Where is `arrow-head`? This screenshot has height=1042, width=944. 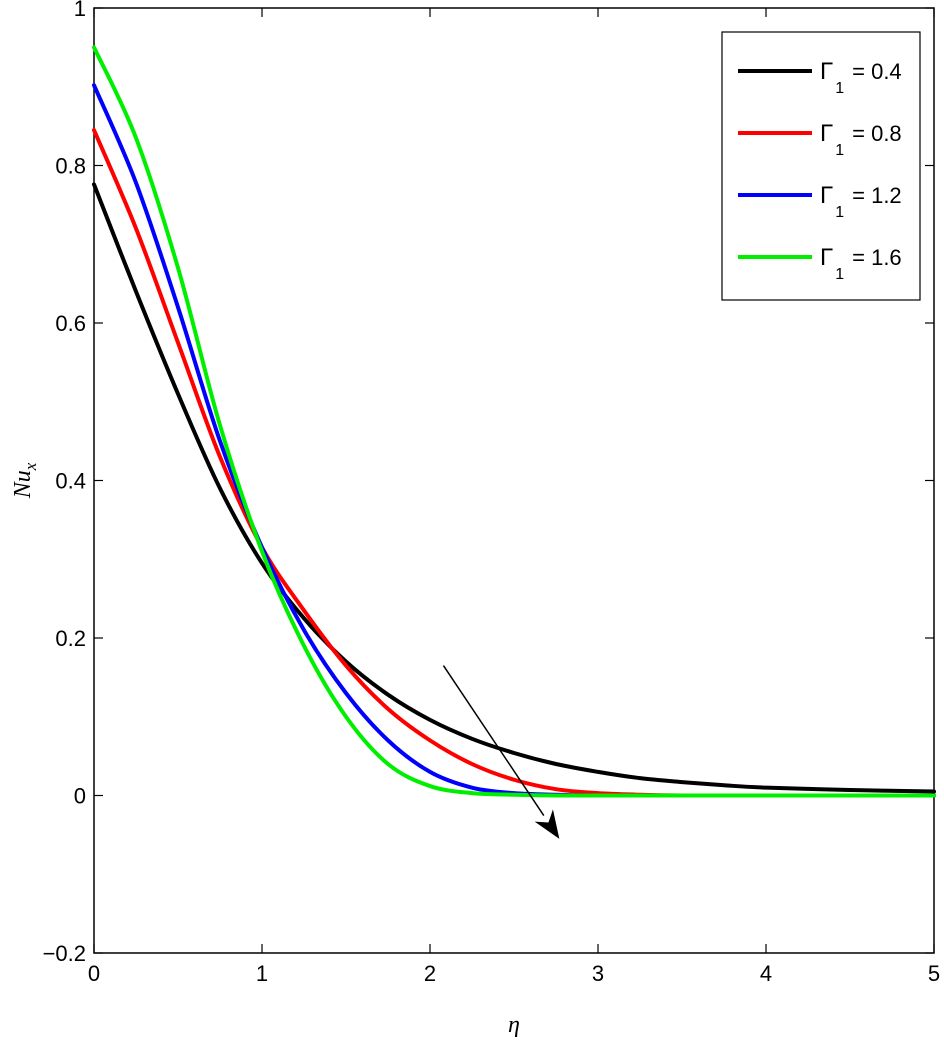 arrow-head is located at coordinates (547, 824).